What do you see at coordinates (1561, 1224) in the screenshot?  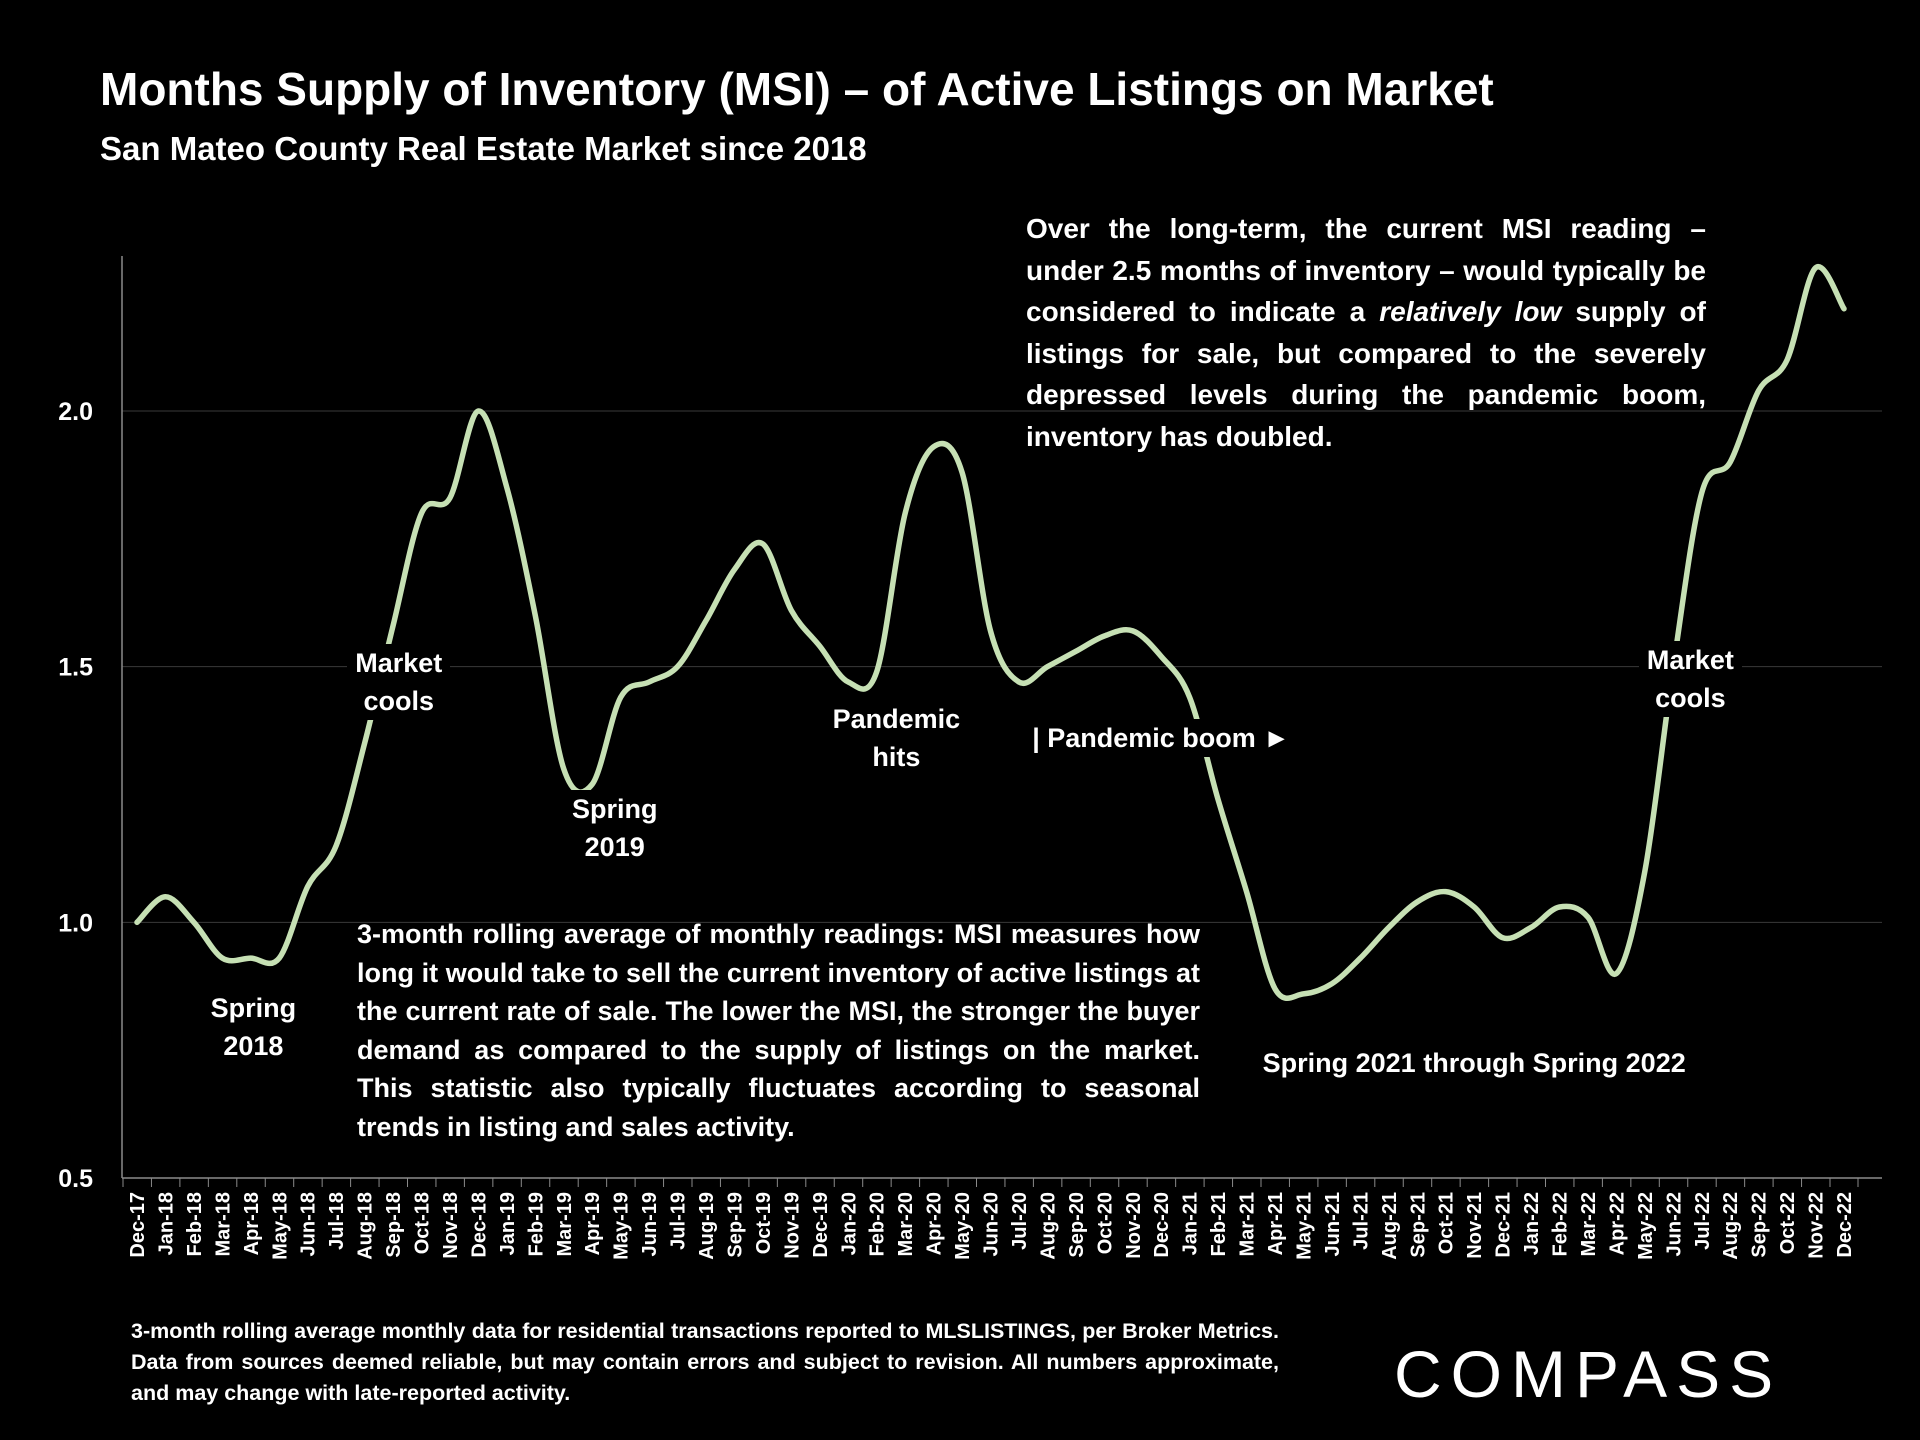 I see `x-tick-label: Feb-22` at bounding box center [1561, 1224].